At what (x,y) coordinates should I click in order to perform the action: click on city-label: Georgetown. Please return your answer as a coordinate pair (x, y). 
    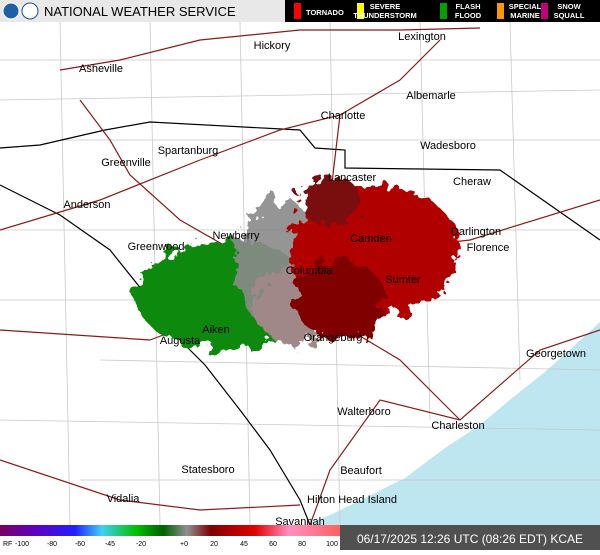
    Looking at the image, I should click on (556, 354).